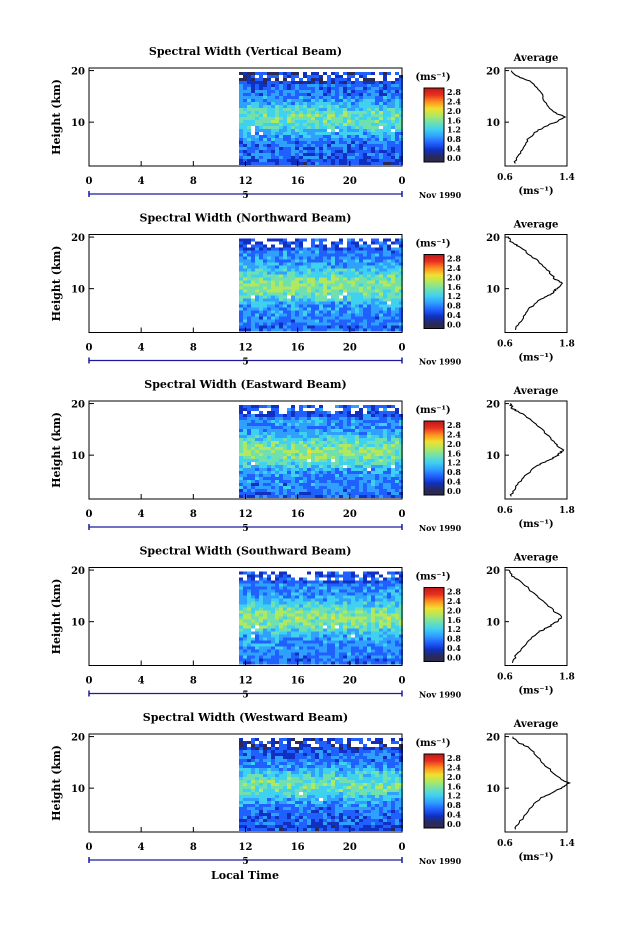 The image size is (624, 929). I want to click on panel-title: Spectral Width (Southward Beam), so click(245, 551).